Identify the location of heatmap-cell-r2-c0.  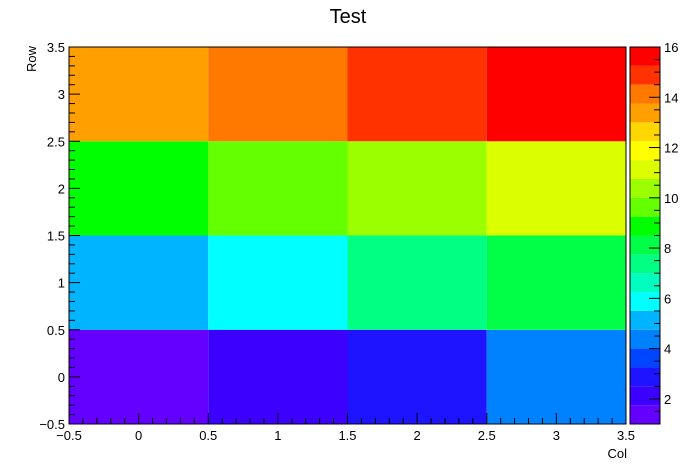
(139, 188).